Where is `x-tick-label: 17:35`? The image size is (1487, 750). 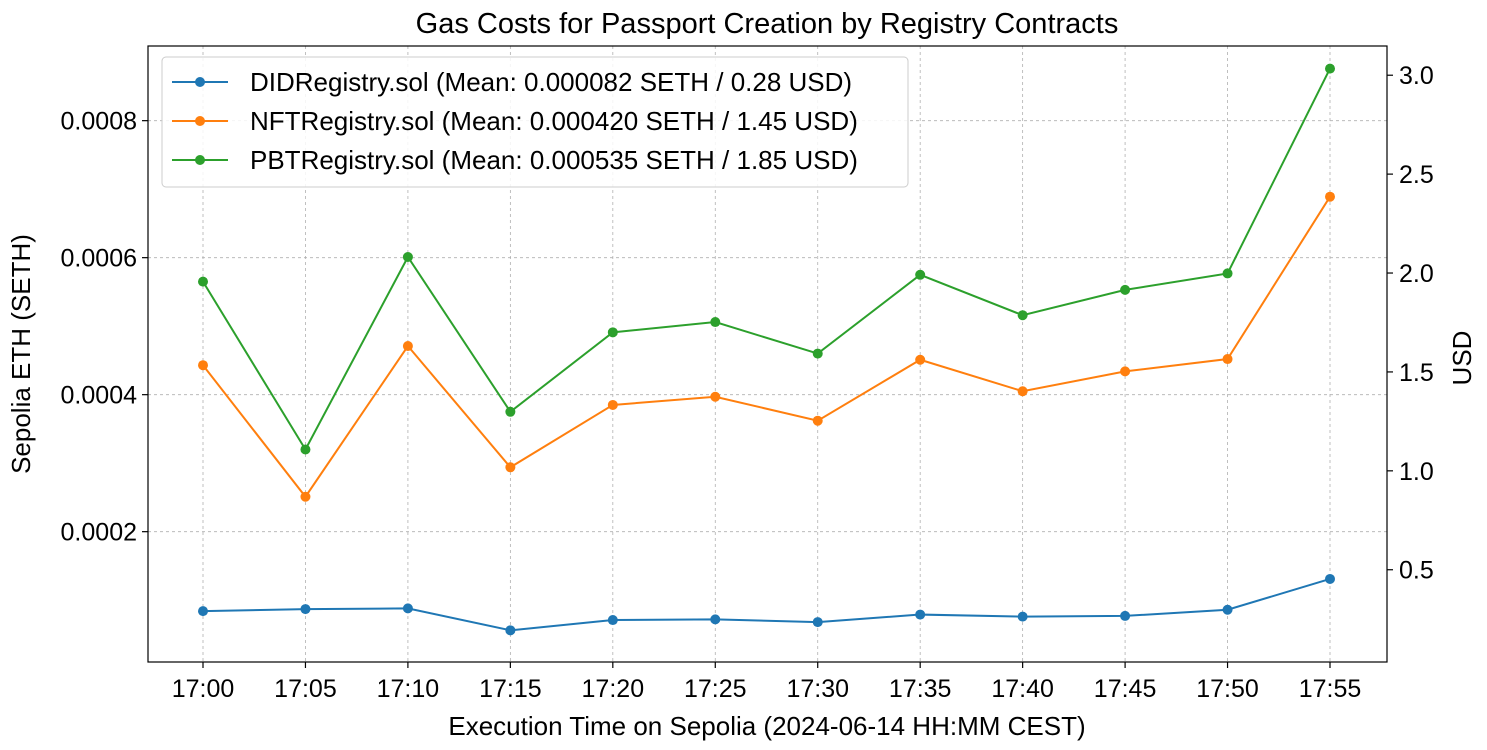 x-tick-label: 17:35 is located at coordinates (920, 689).